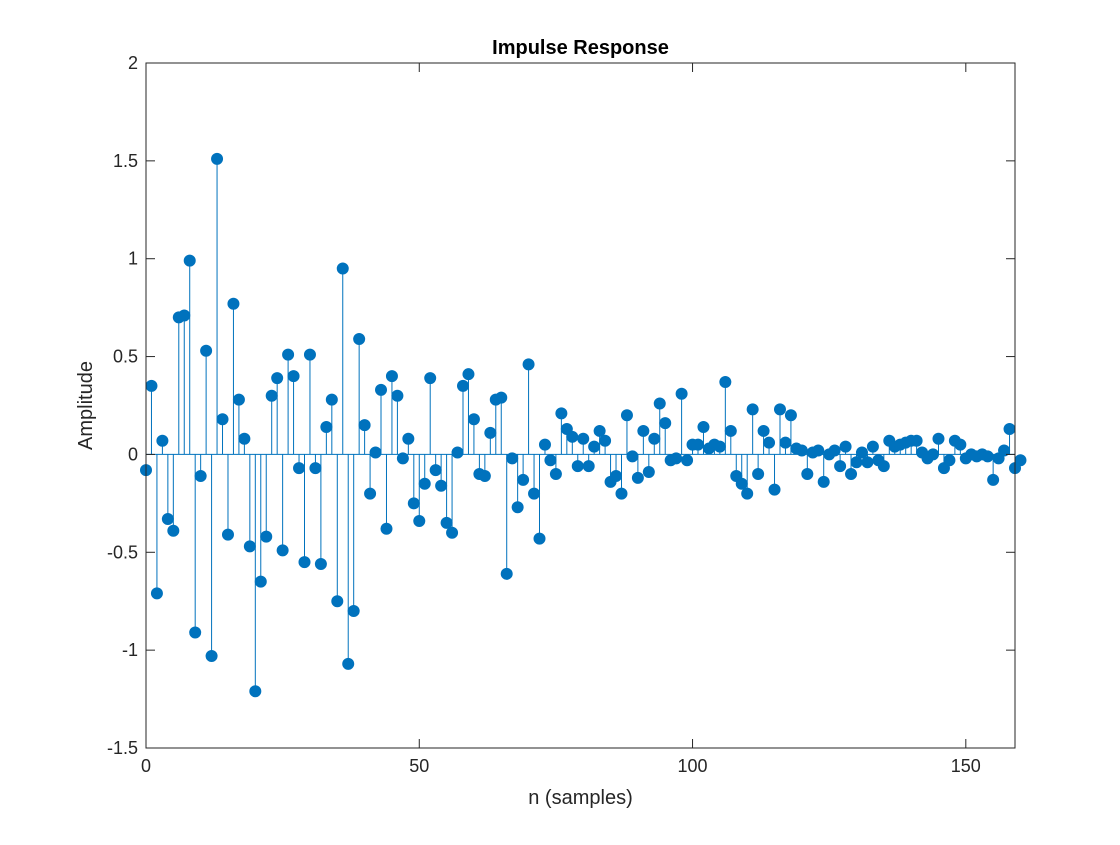 This screenshot has width=1120, height=845. Describe the element at coordinates (125, 161) in the screenshot. I see `y-tick-label: 1.5` at that location.